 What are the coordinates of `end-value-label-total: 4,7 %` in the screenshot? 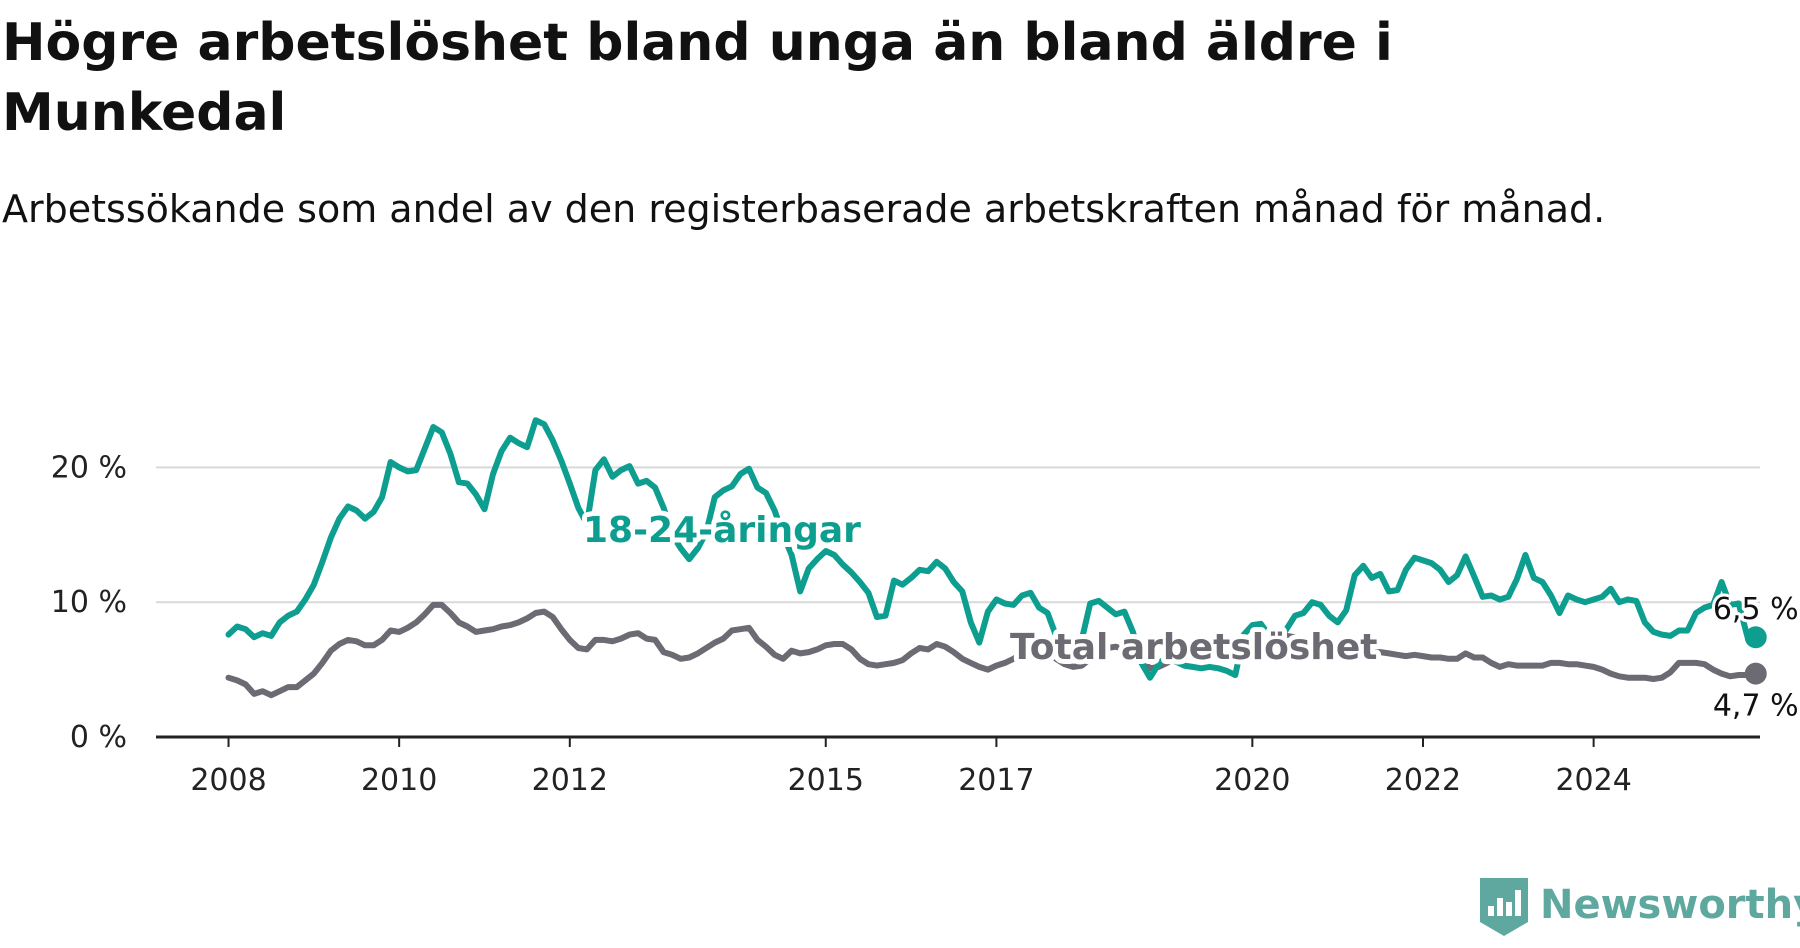 It's located at (1756, 706).